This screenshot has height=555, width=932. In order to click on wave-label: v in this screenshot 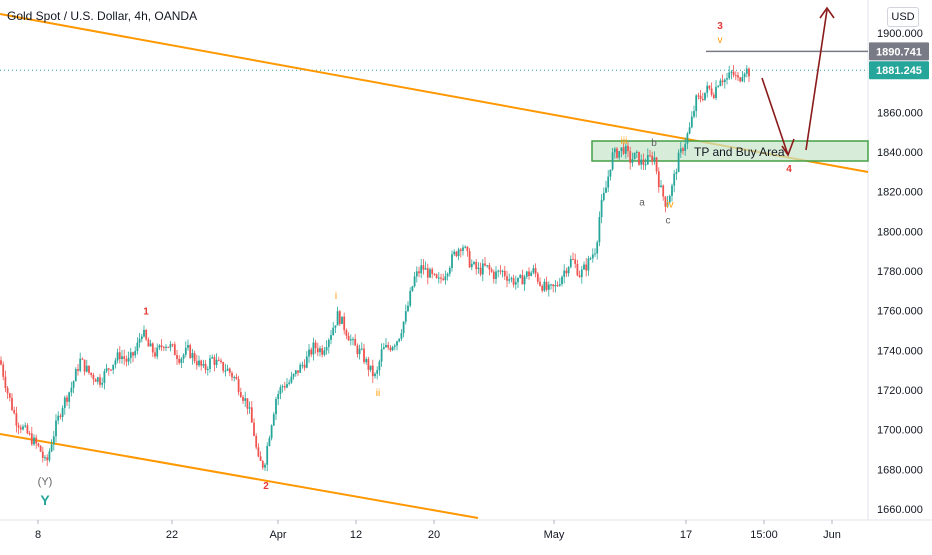, I will do `click(720, 40)`.